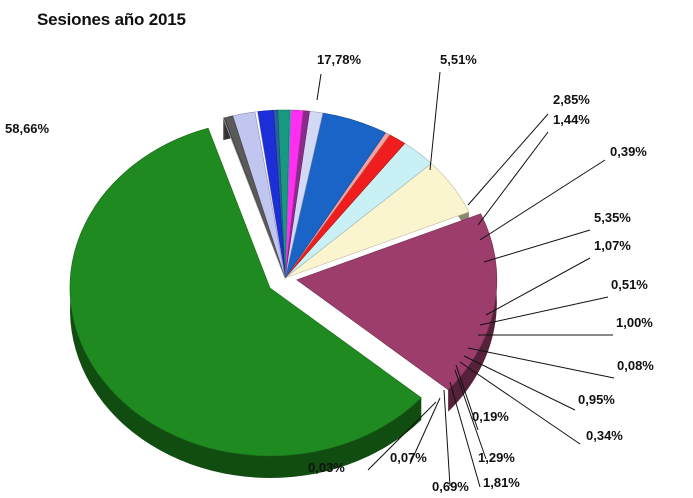 This screenshot has height=498, width=693. Describe the element at coordinates (635, 365) in the screenshot. I see `data-label-10: 0,08%` at that location.